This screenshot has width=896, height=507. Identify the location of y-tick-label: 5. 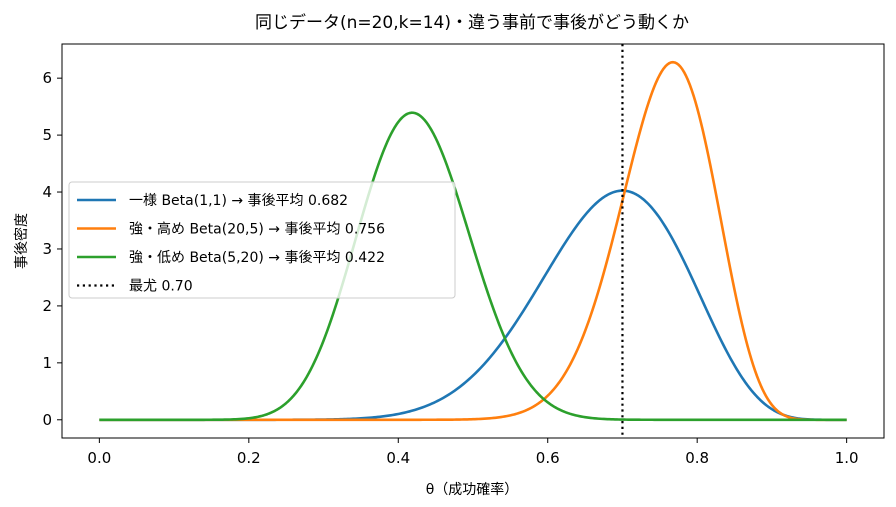
(47, 135).